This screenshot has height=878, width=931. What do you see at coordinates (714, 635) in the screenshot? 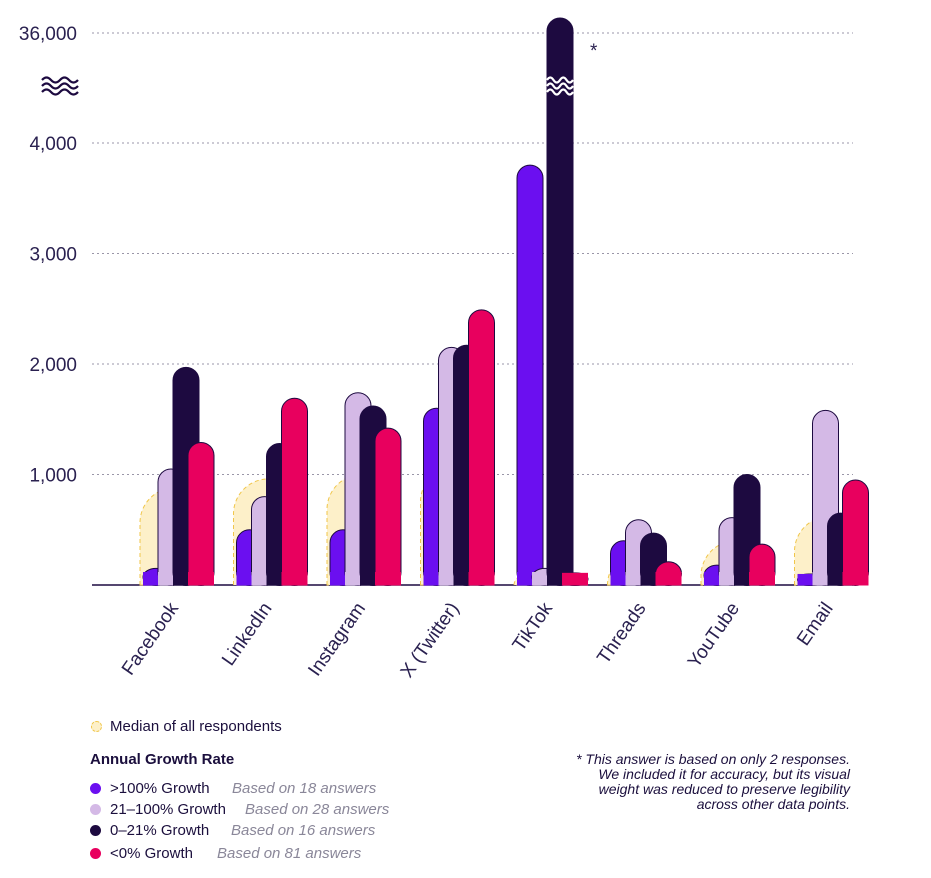
I see `x-tick-label: YouTube` at bounding box center [714, 635].